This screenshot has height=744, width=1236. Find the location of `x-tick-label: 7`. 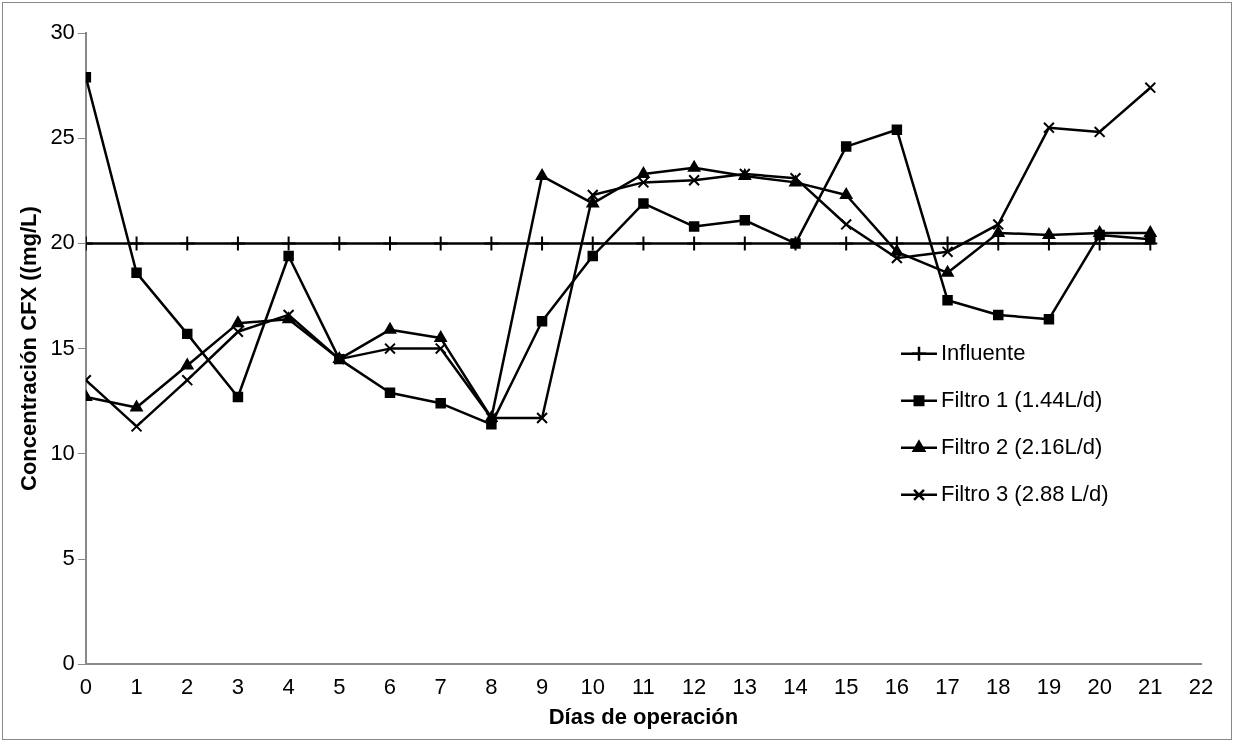

x-tick-label: 7 is located at coordinates (440, 687).